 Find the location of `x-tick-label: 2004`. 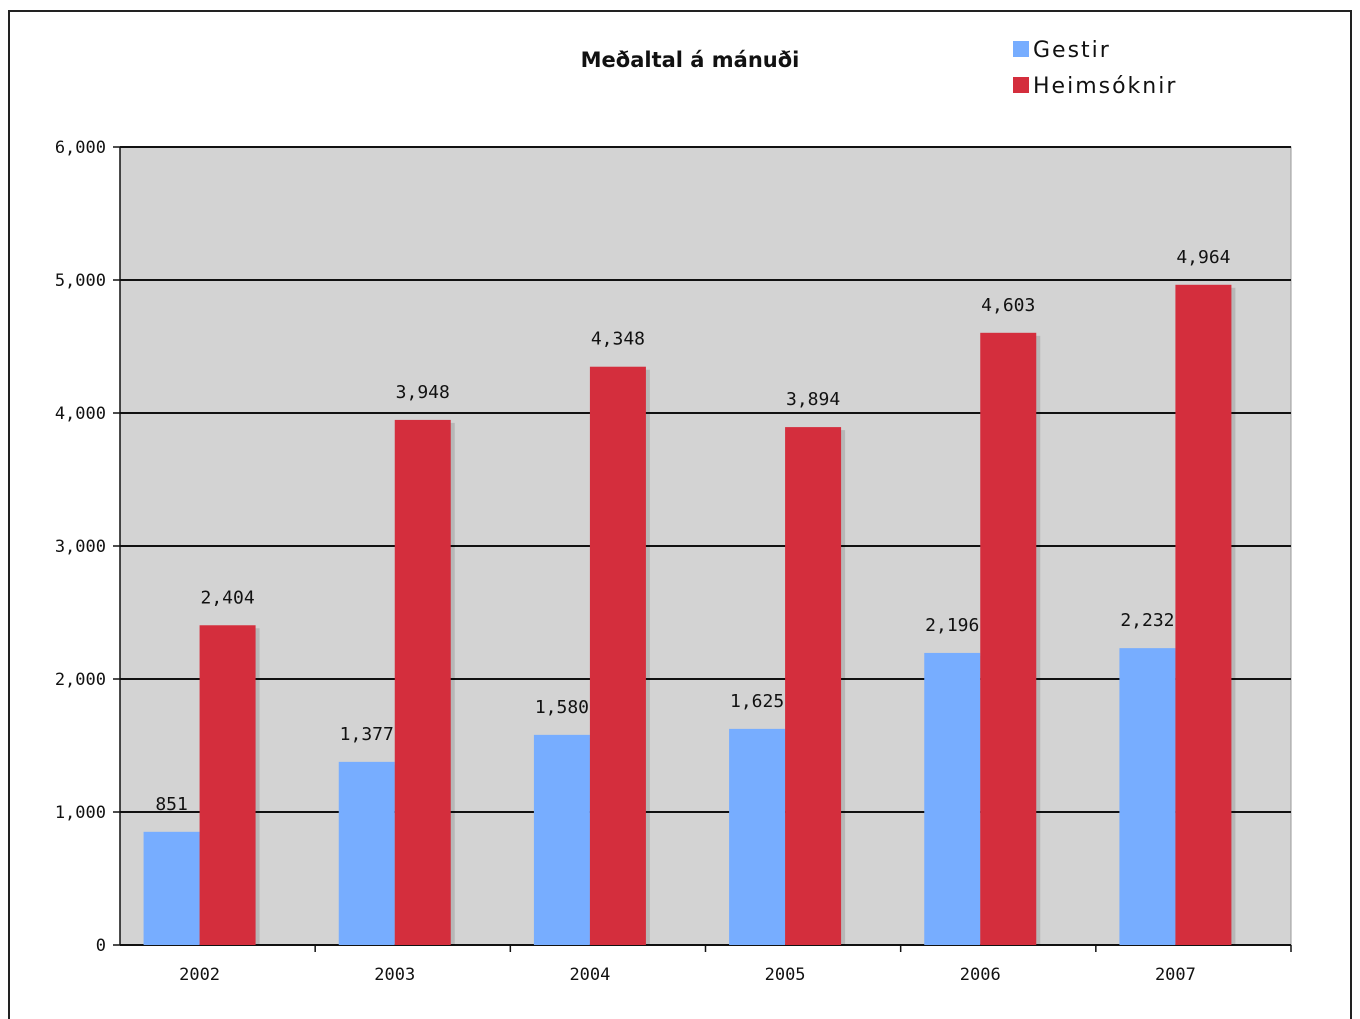

x-tick-label: 2004 is located at coordinates (589, 975).